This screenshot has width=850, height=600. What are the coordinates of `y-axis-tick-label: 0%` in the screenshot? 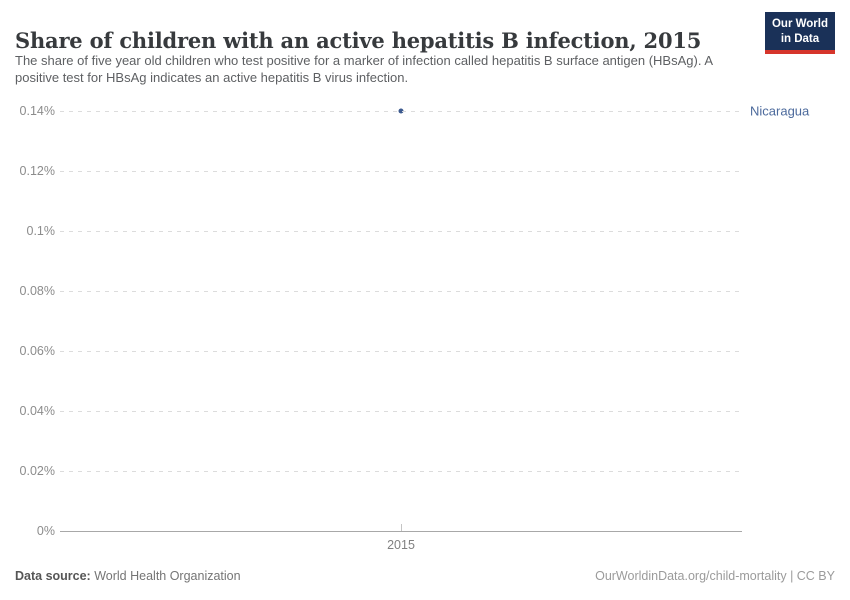 It's located at (45, 531).